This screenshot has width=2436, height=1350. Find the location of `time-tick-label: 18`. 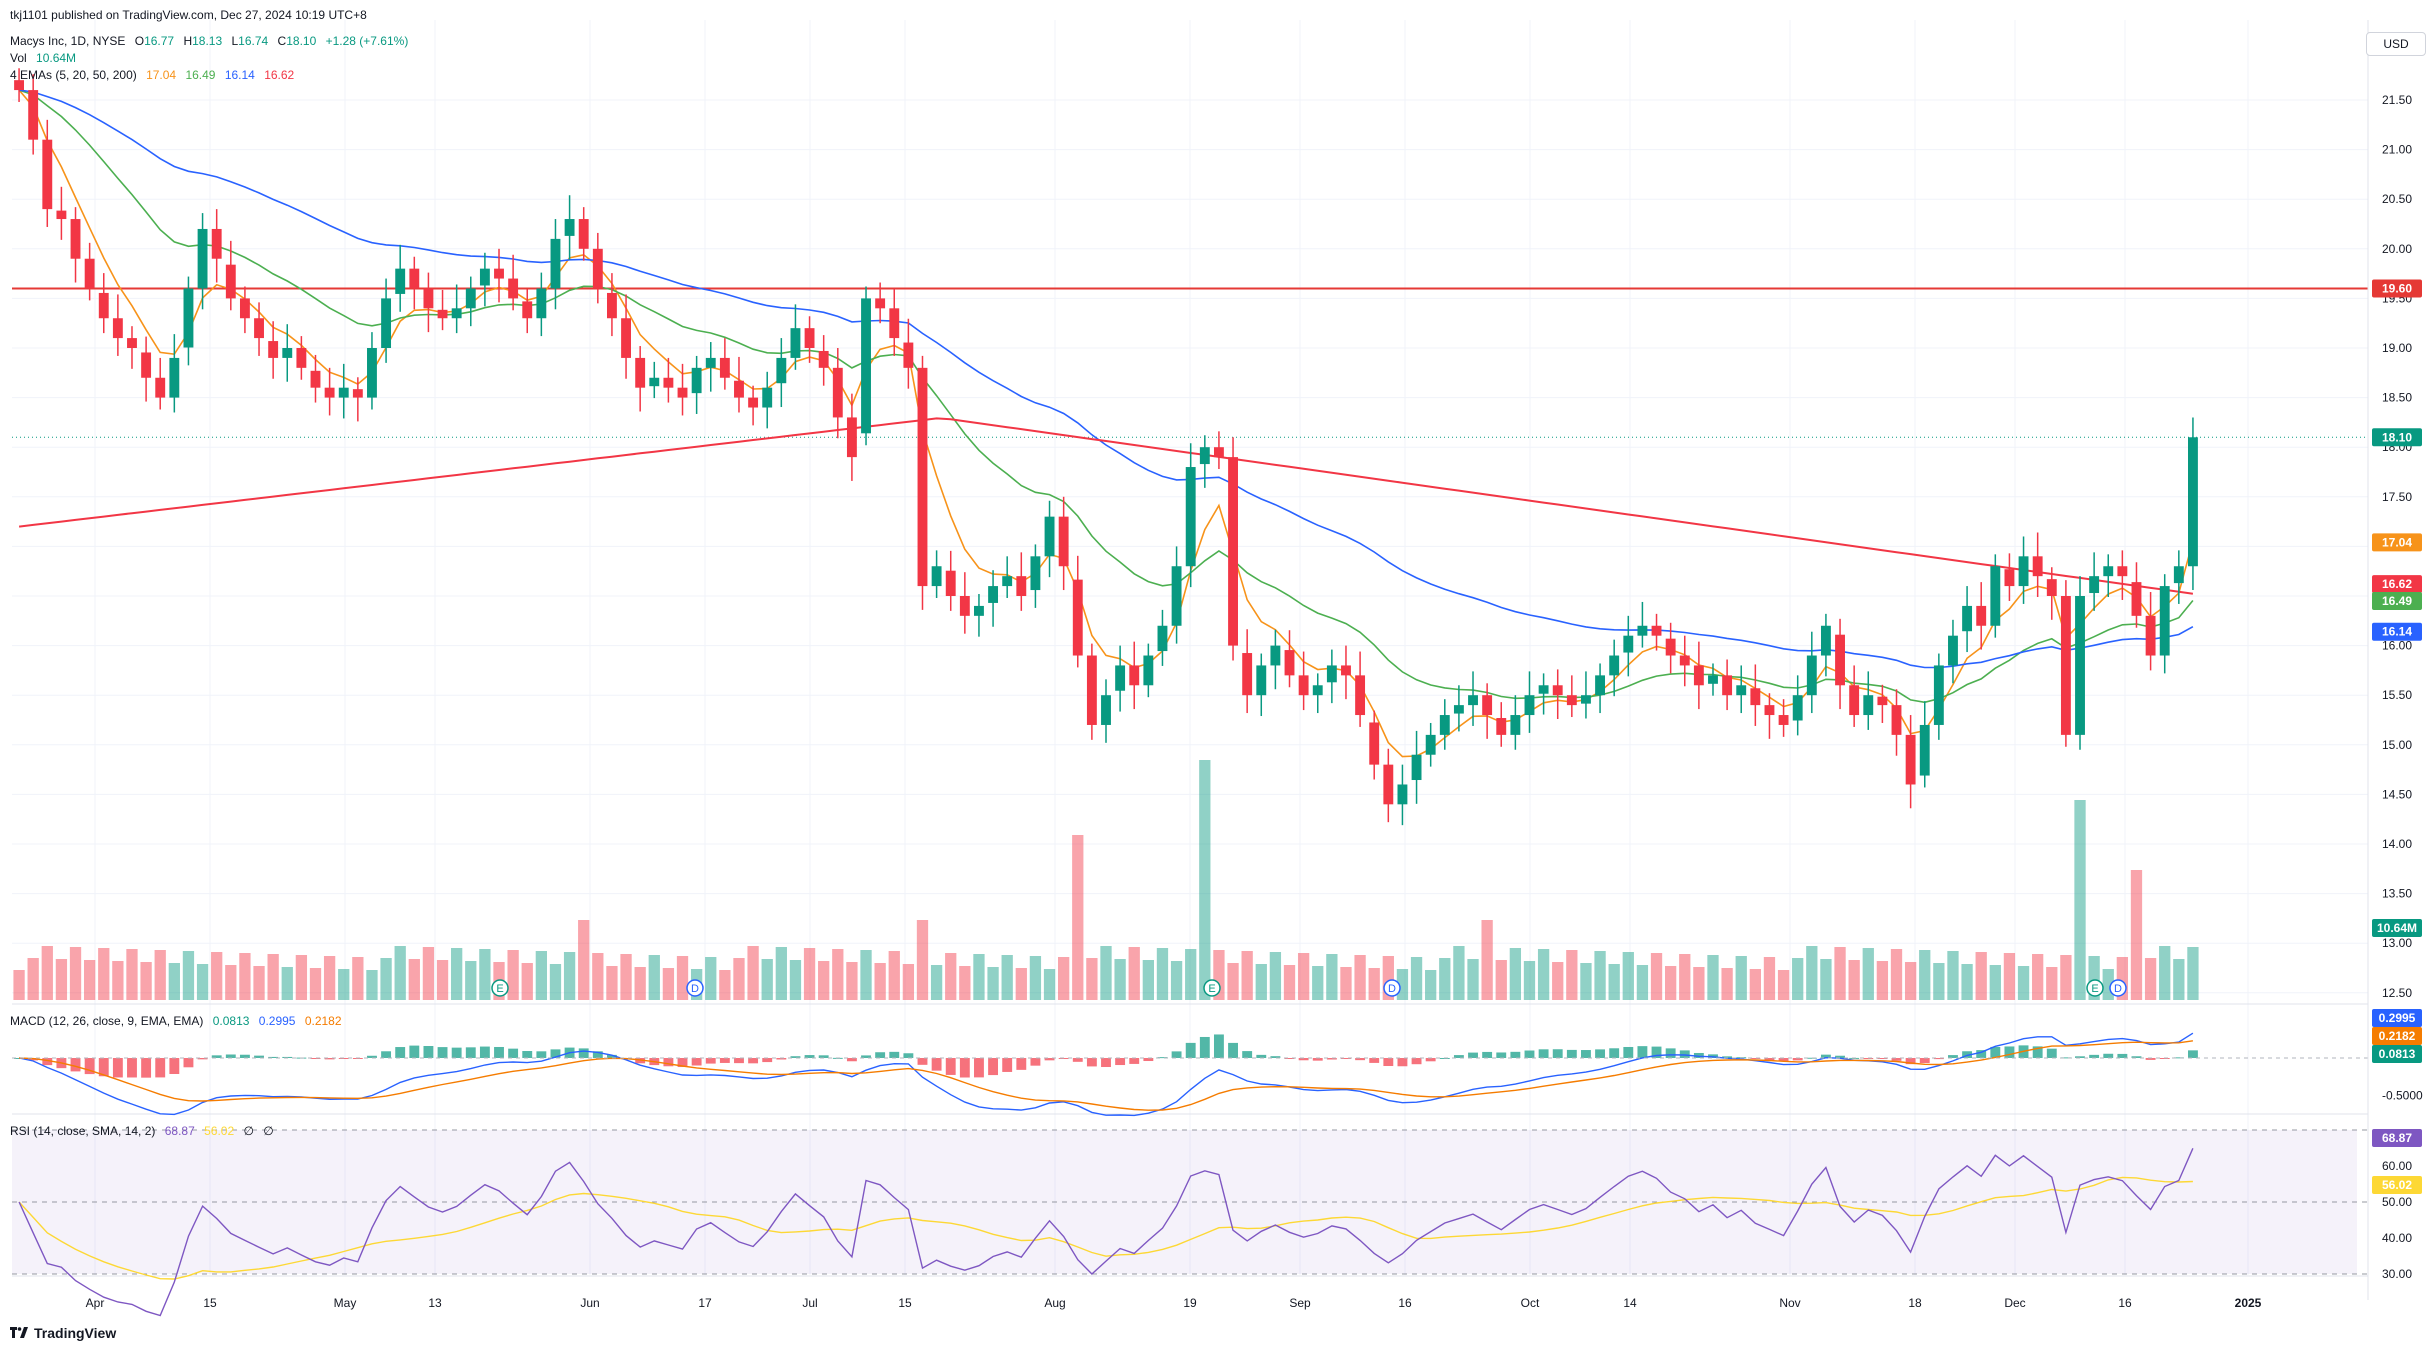

time-tick-label: 18 is located at coordinates (1915, 1303).